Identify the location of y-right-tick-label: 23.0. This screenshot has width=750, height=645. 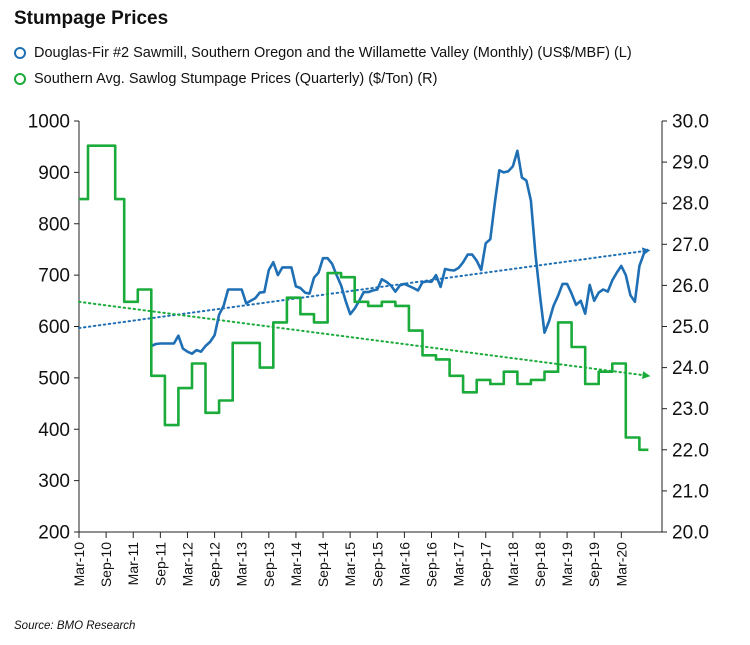
(690, 409).